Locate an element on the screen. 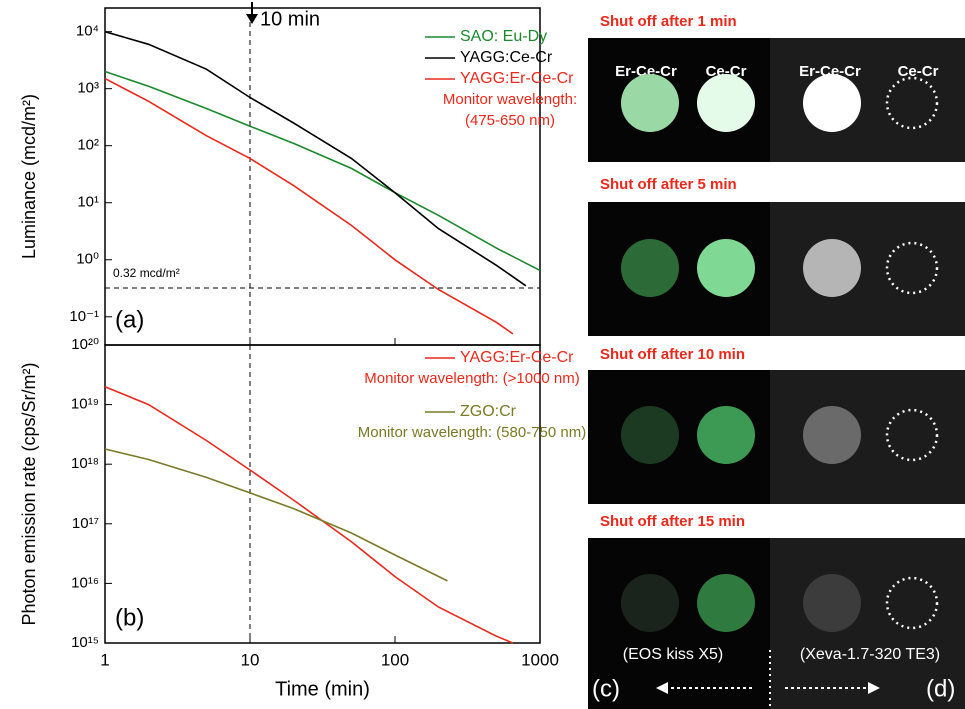 The height and width of the screenshot is (709, 965). legend-label: ZGO:Cr is located at coordinates (488, 411).